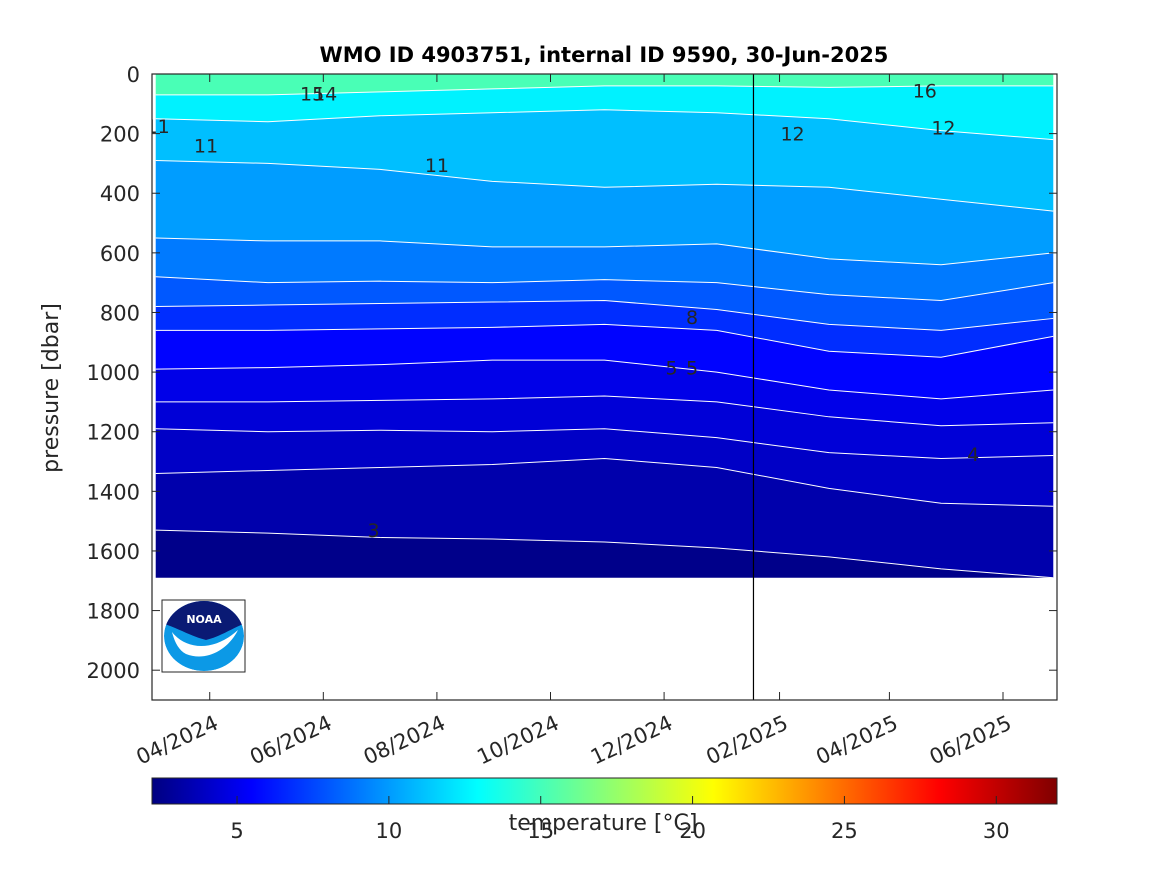 Image resolution: width=1167 pixels, height=879 pixels. Describe the element at coordinates (631, 740) in the screenshot. I see `x-tick-label: 12/2024` at that location.